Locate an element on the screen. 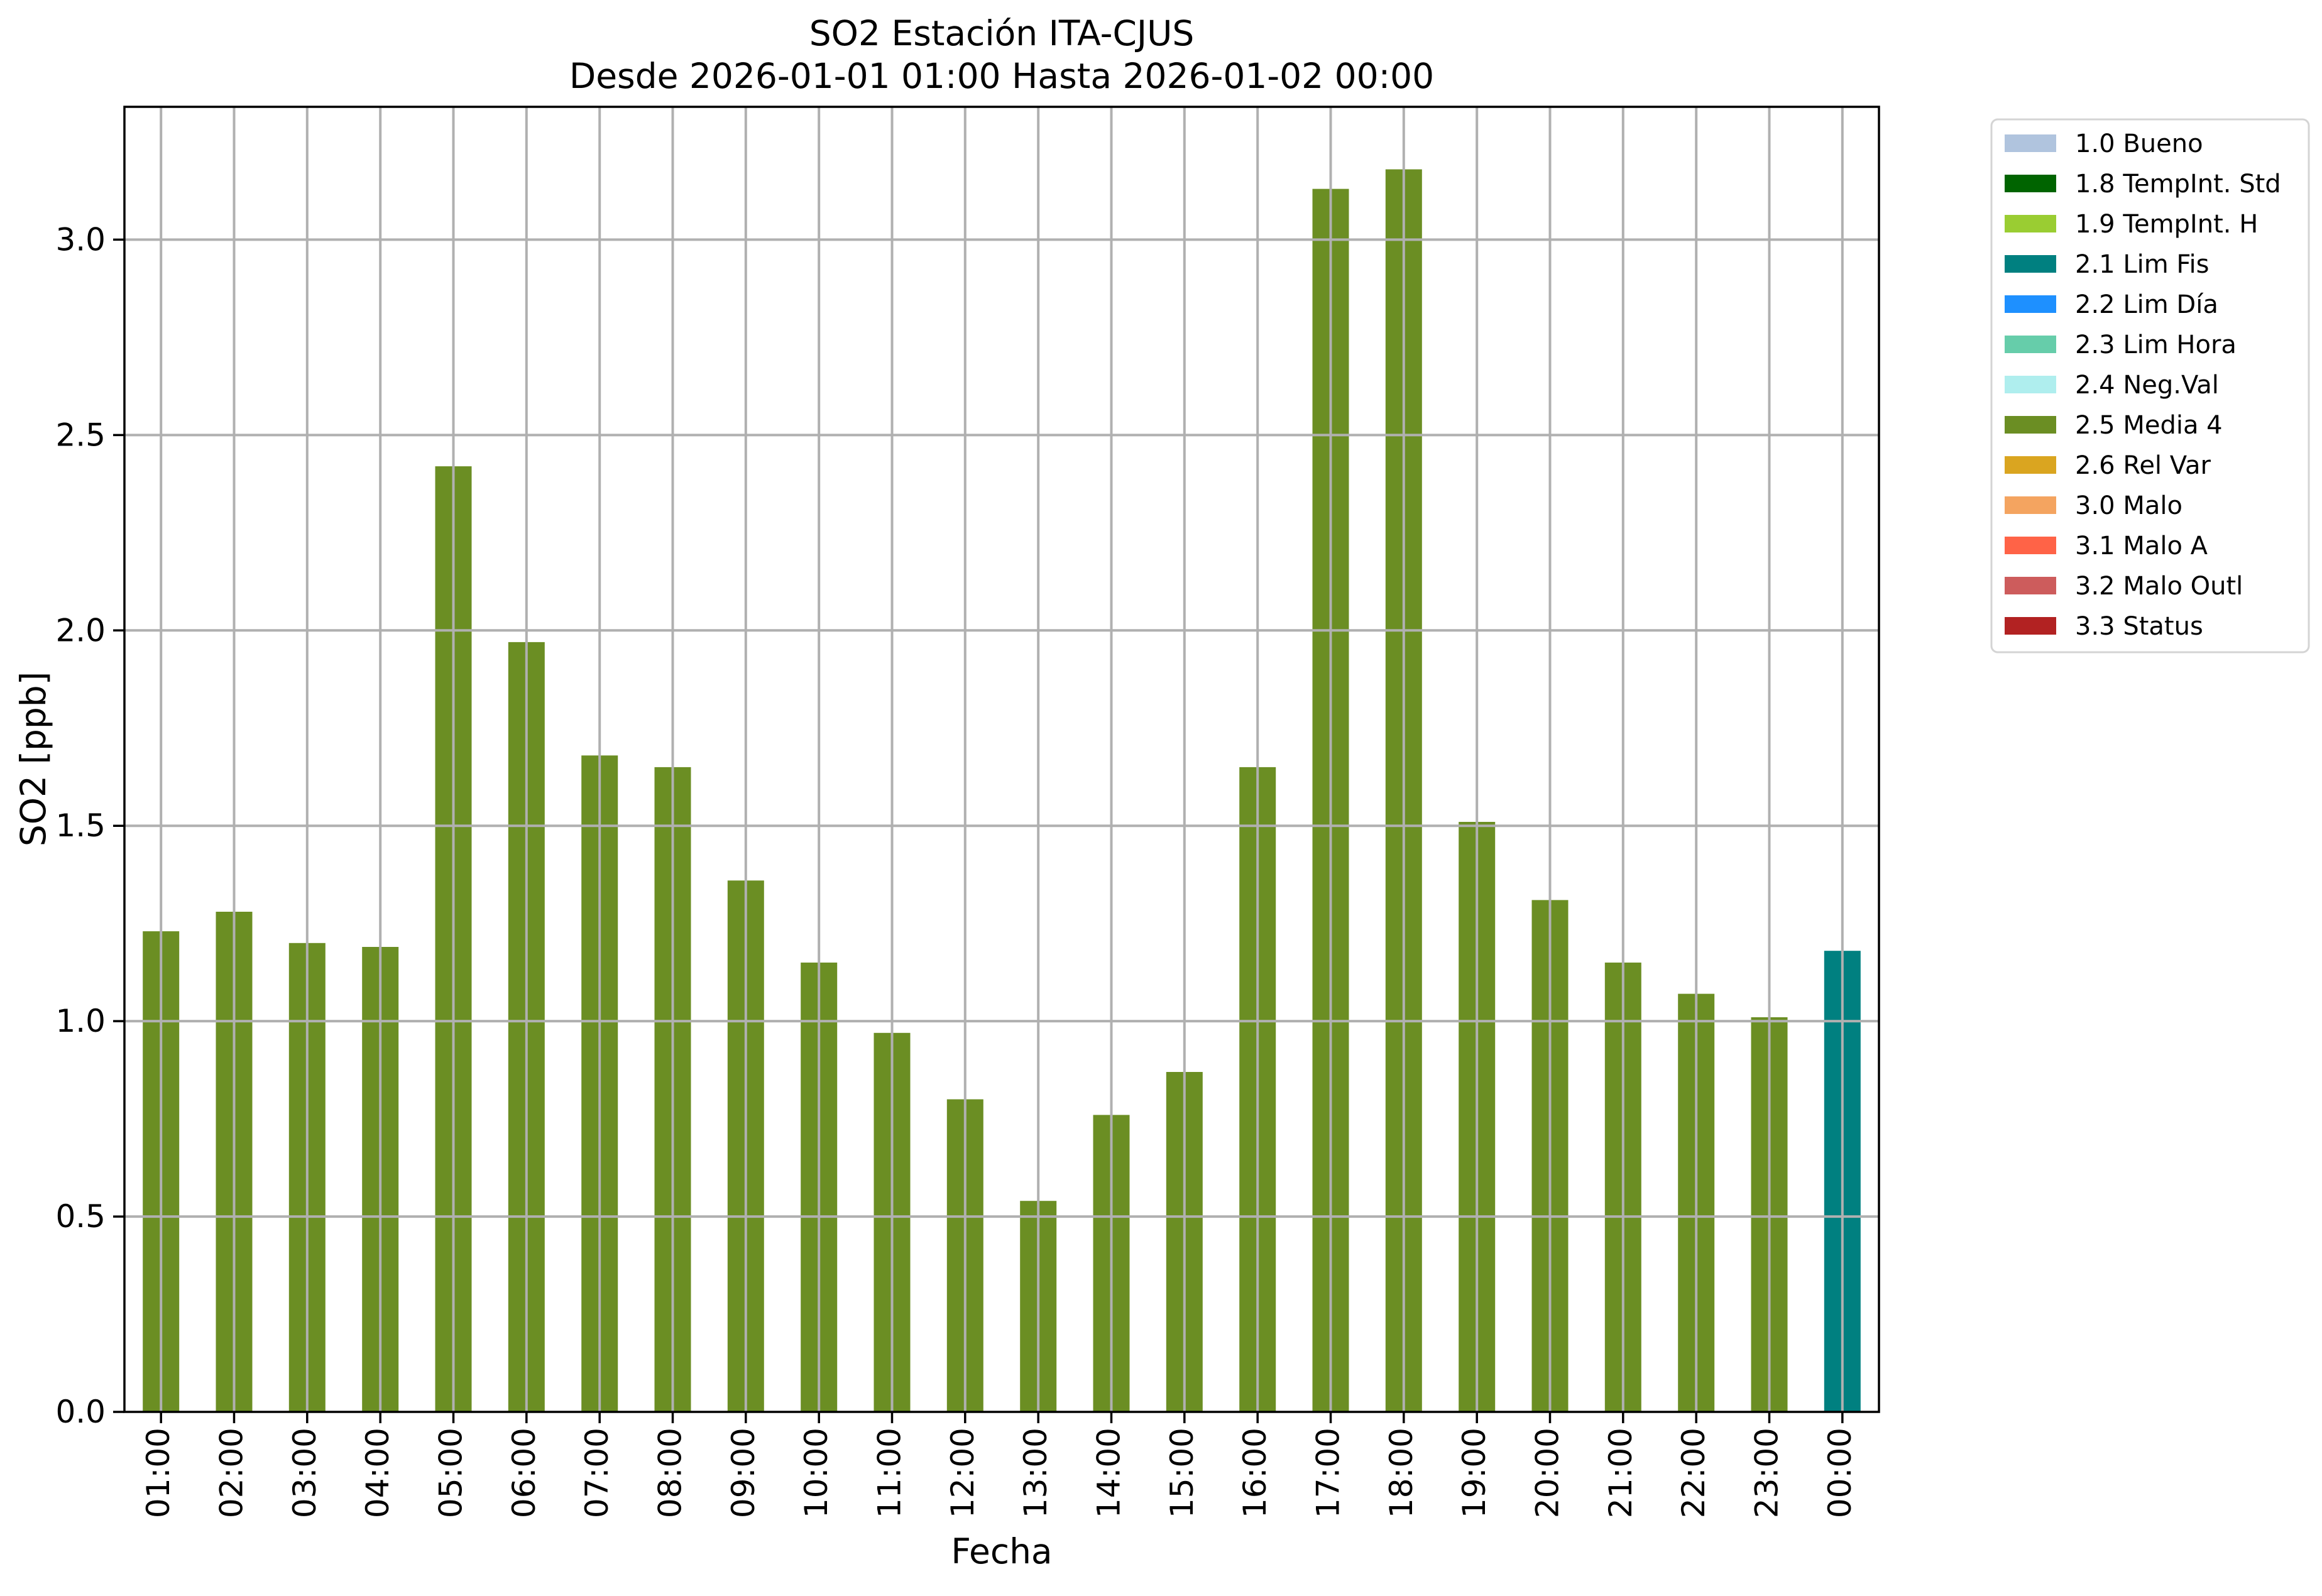 This screenshot has height=1596, width=2322. x-tick-label: 04:00 is located at coordinates (377, 1473).